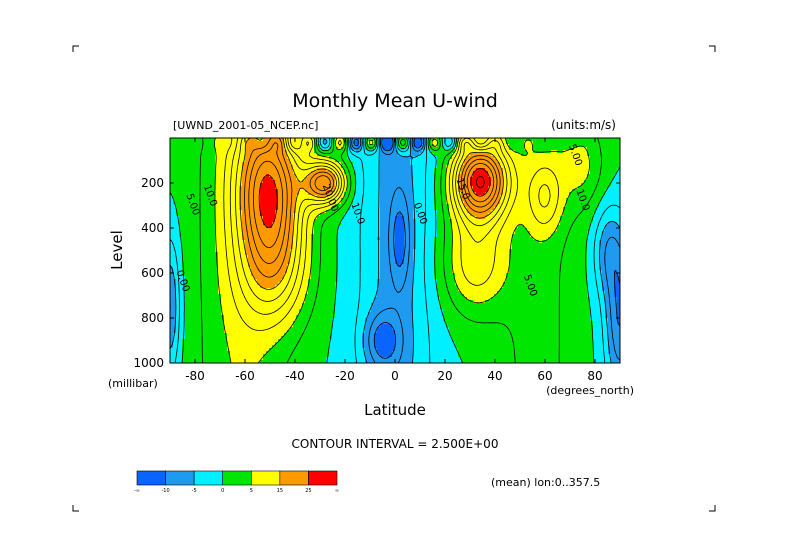  What do you see at coordinates (494, 376) in the screenshot?
I see `x-tick-label: 40` at bounding box center [494, 376].